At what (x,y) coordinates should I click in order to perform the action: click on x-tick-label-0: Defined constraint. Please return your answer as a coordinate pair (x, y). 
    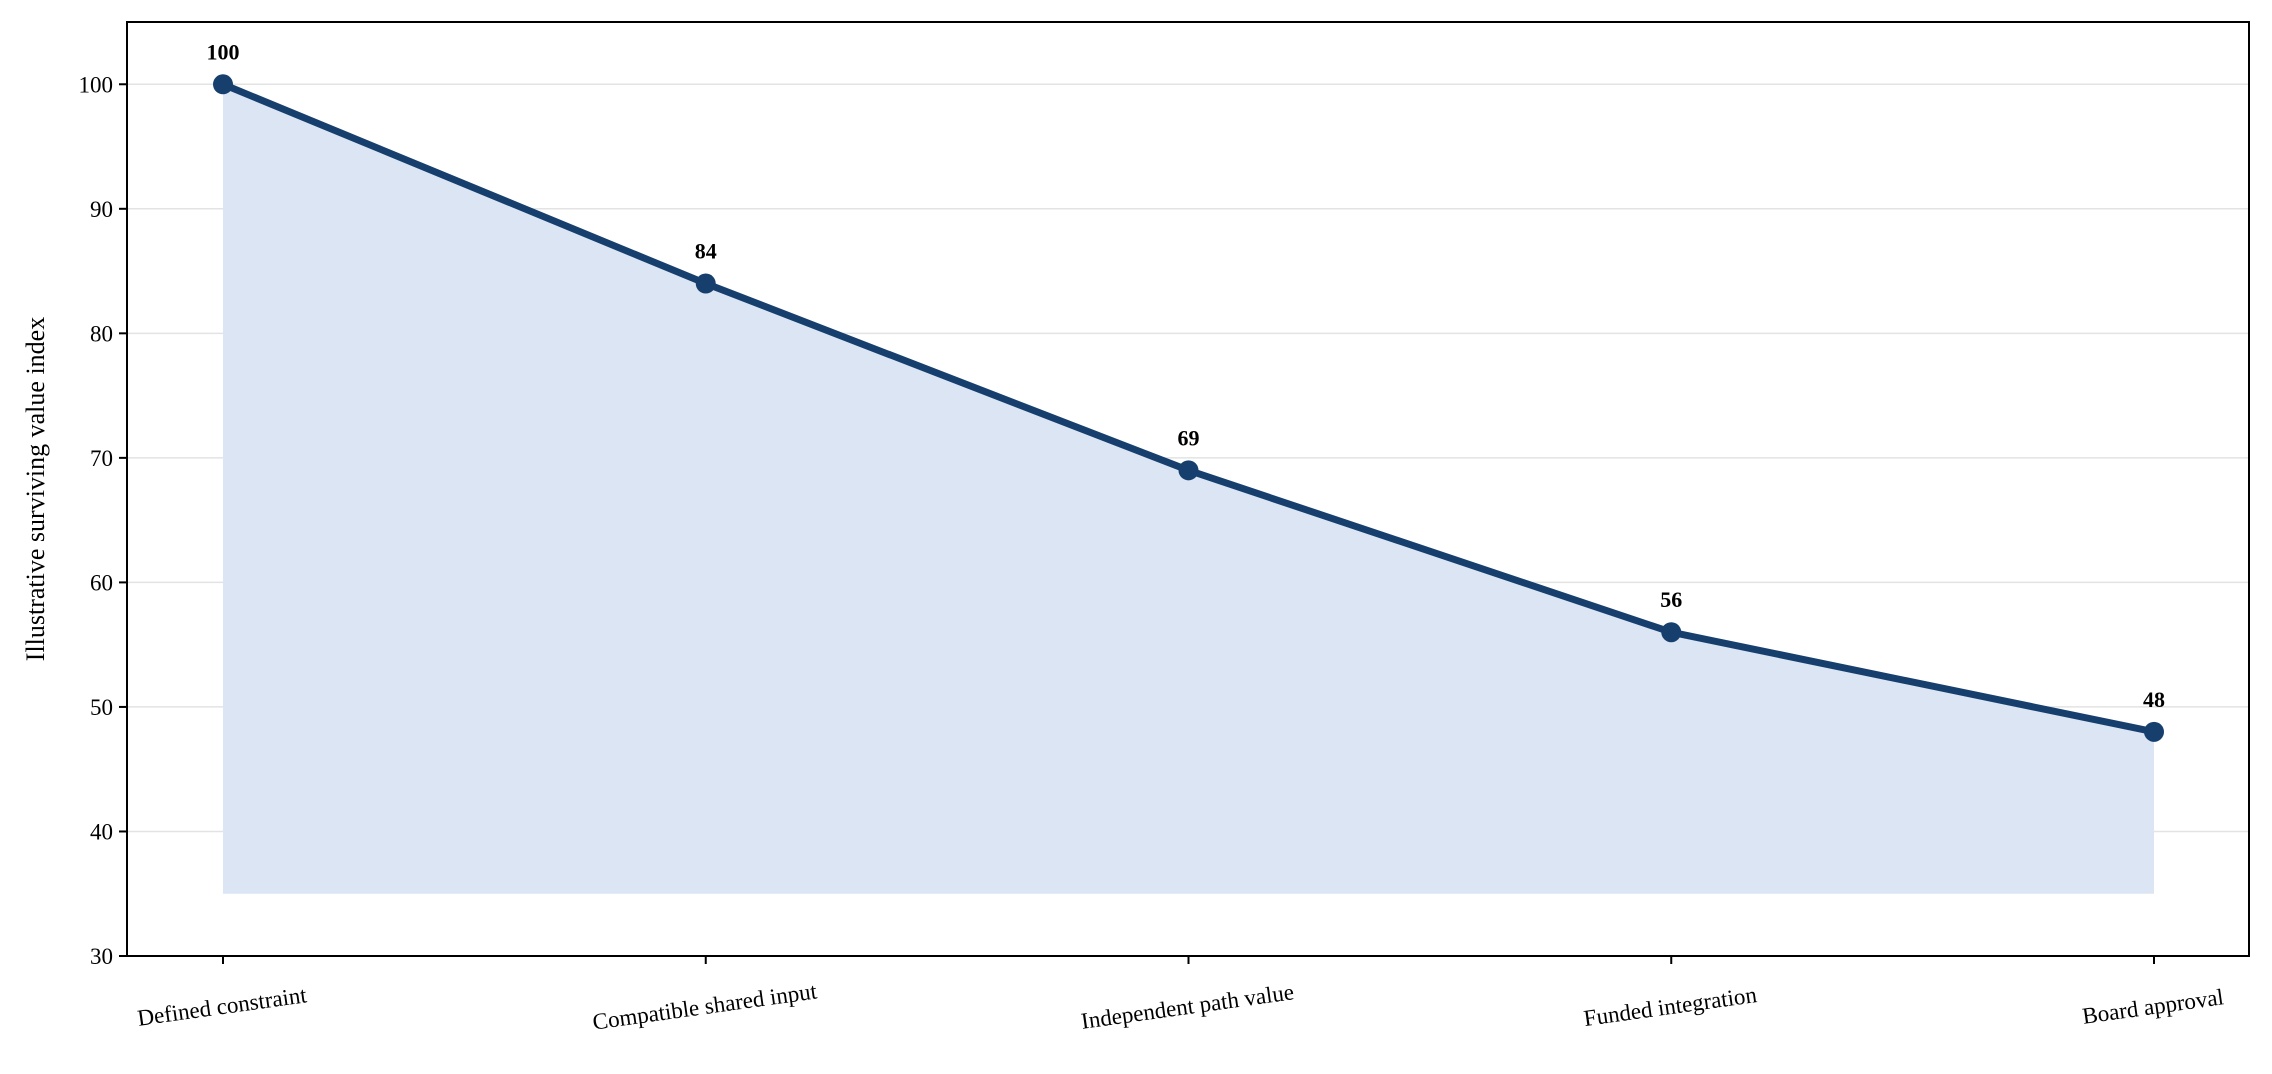
    Looking at the image, I should click on (222, 1006).